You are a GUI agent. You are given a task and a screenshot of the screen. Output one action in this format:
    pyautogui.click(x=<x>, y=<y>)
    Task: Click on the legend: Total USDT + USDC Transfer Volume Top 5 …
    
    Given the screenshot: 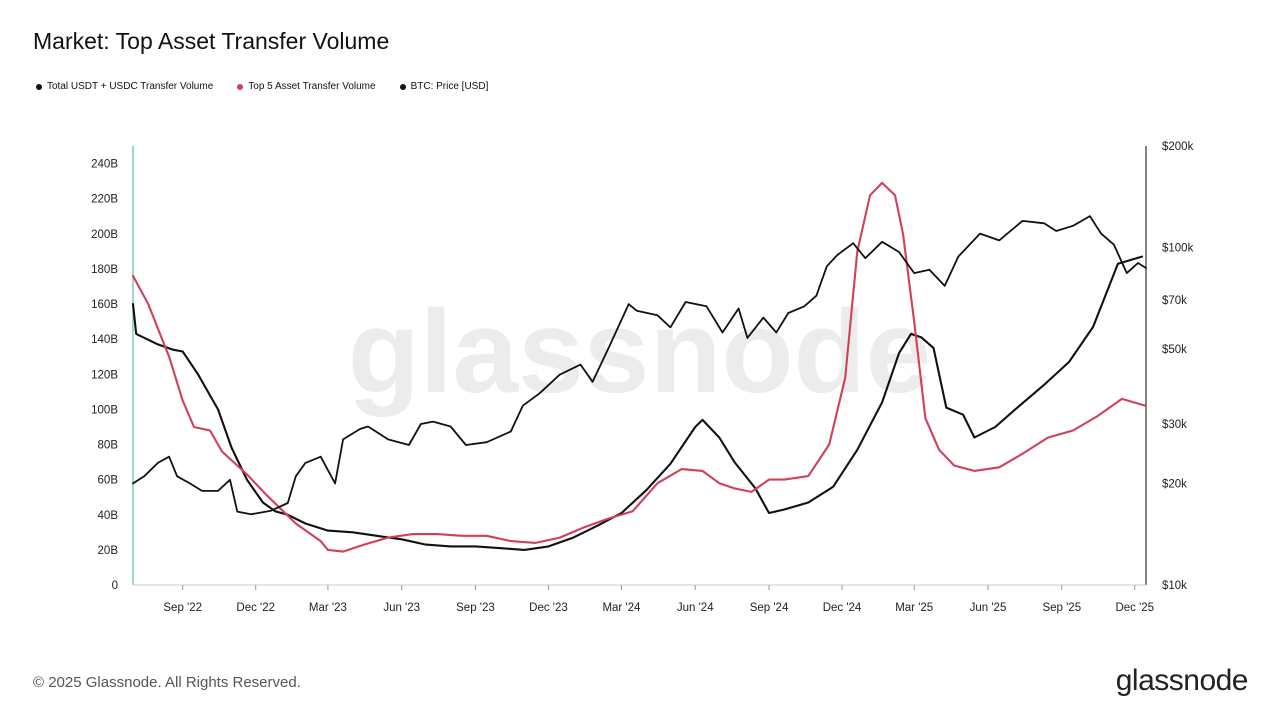 What is the action you would take?
    pyautogui.click(x=262, y=86)
    